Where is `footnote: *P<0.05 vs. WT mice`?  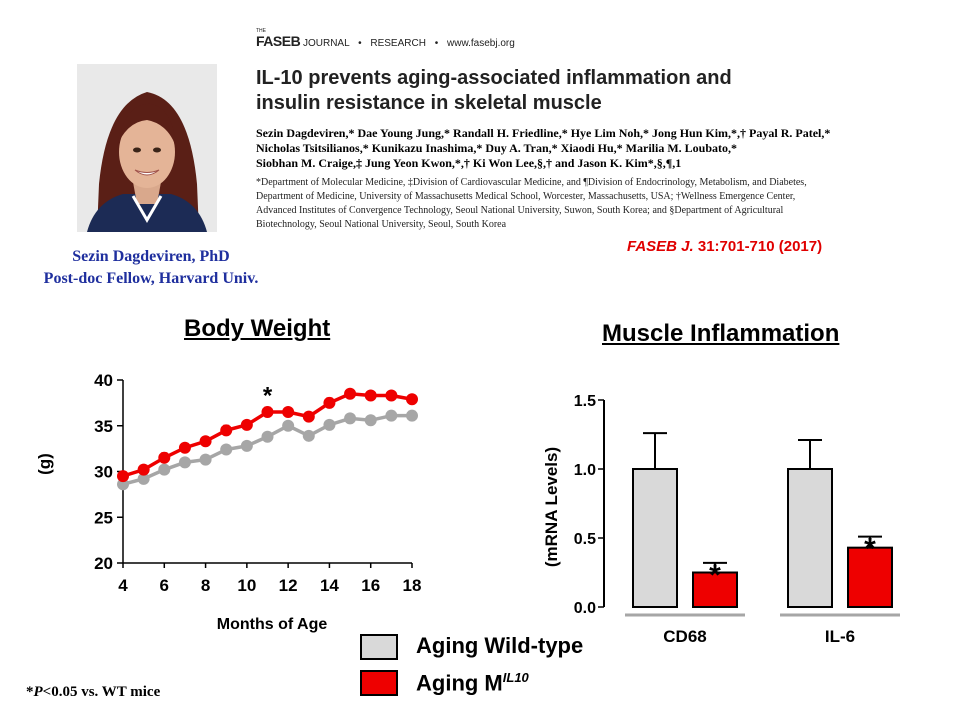 footnote: *P<0.05 vs. WT mice is located at coordinates (93, 692).